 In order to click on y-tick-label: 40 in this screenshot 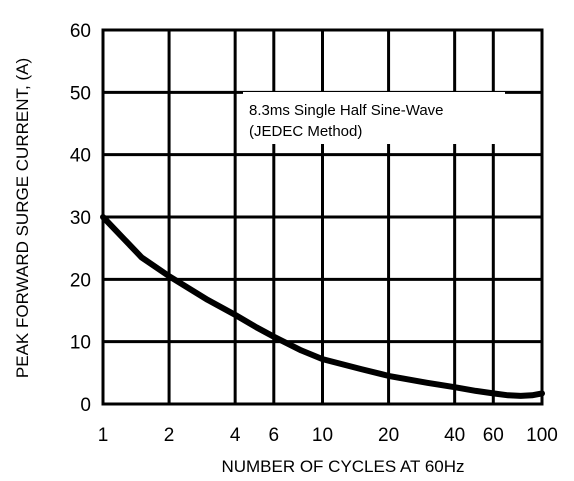, I will do `click(80, 156)`.